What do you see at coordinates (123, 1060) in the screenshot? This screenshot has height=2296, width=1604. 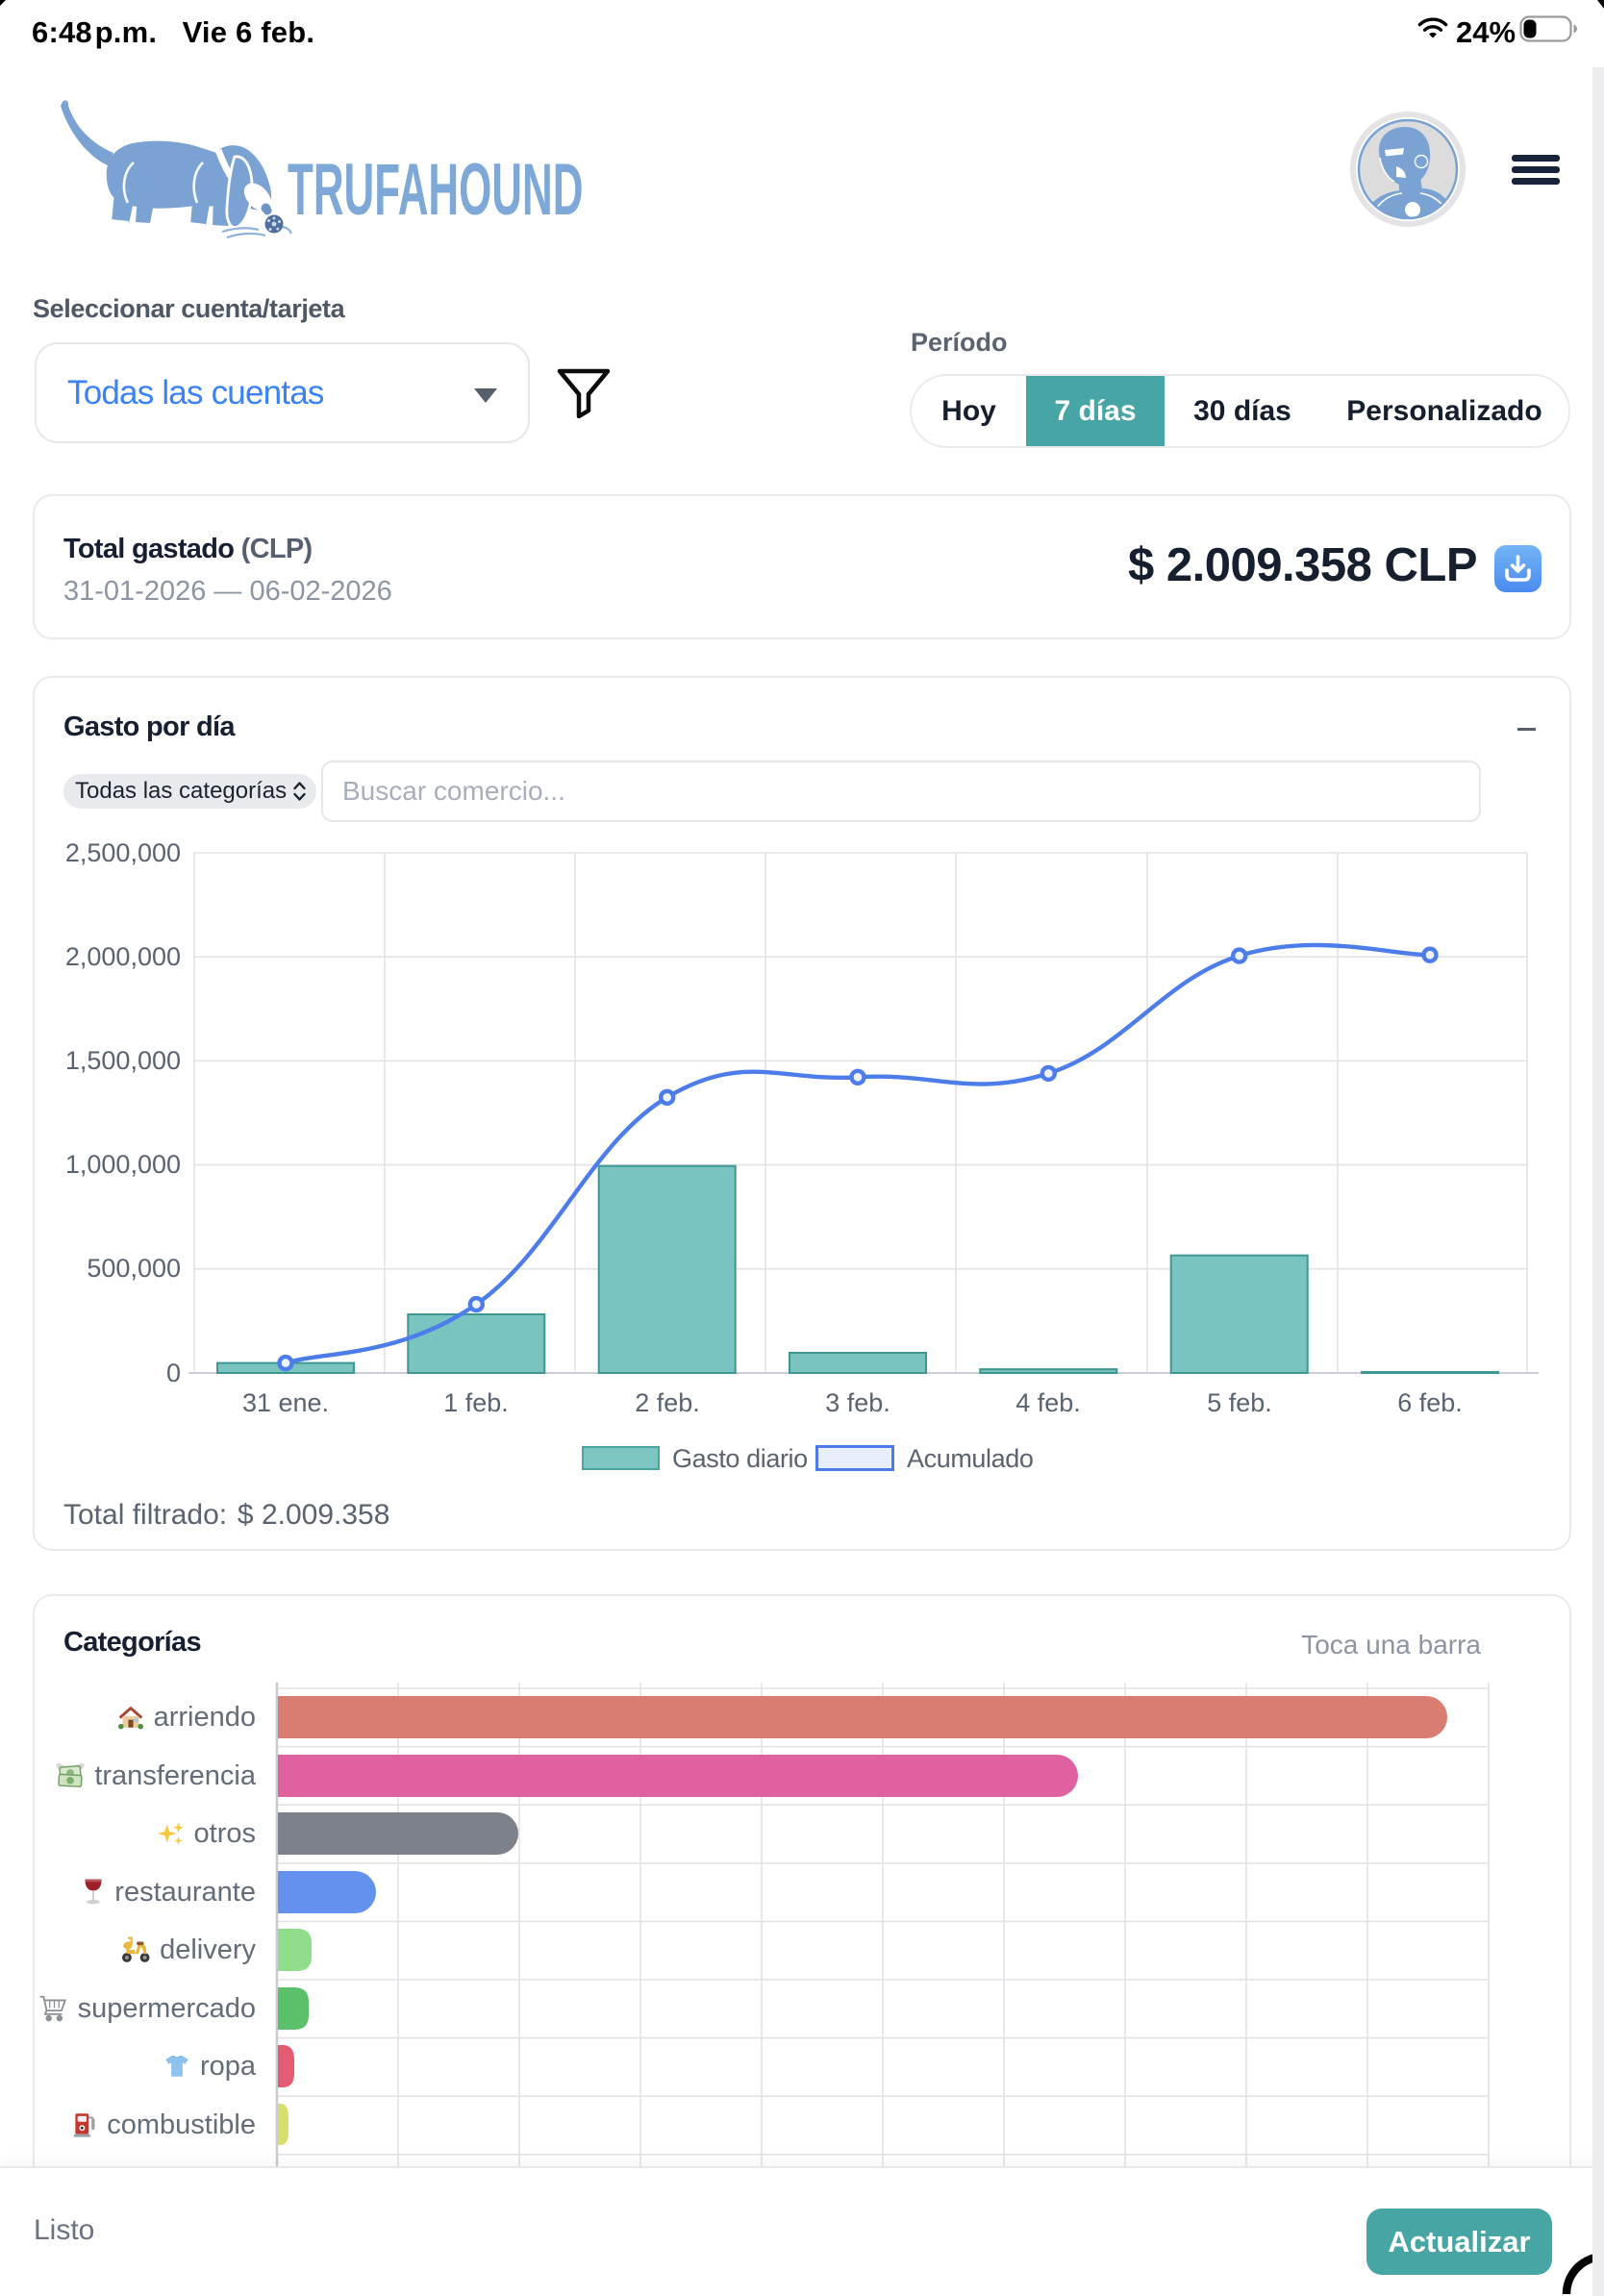 I see `svg-text: 1,500,000` at bounding box center [123, 1060].